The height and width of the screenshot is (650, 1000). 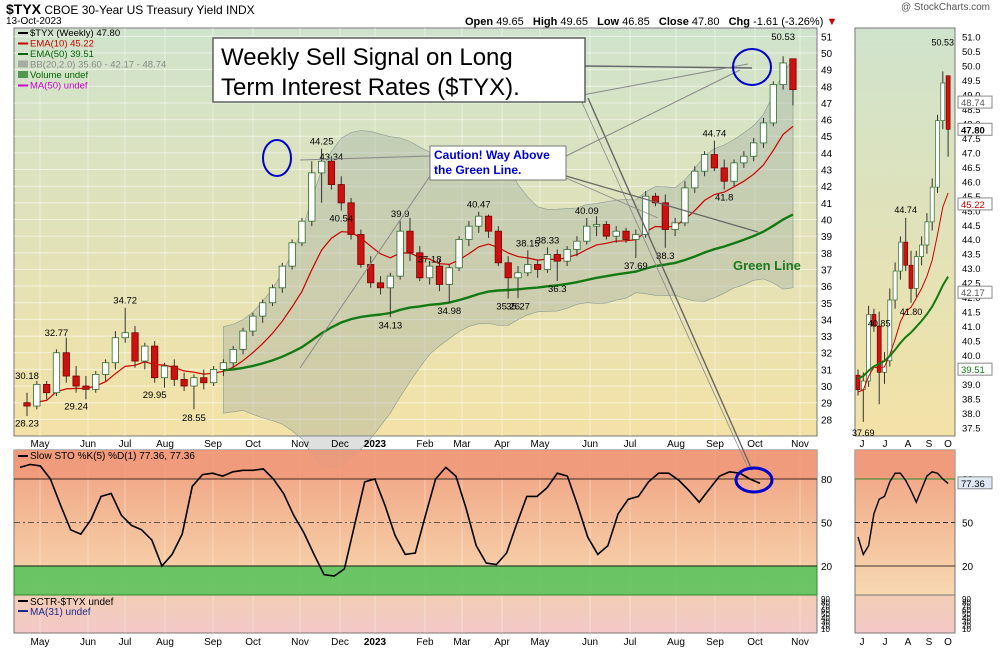 What do you see at coordinates (827, 420) in the screenshot?
I see `y-tick-label: 28` at bounding box center [827, 420].